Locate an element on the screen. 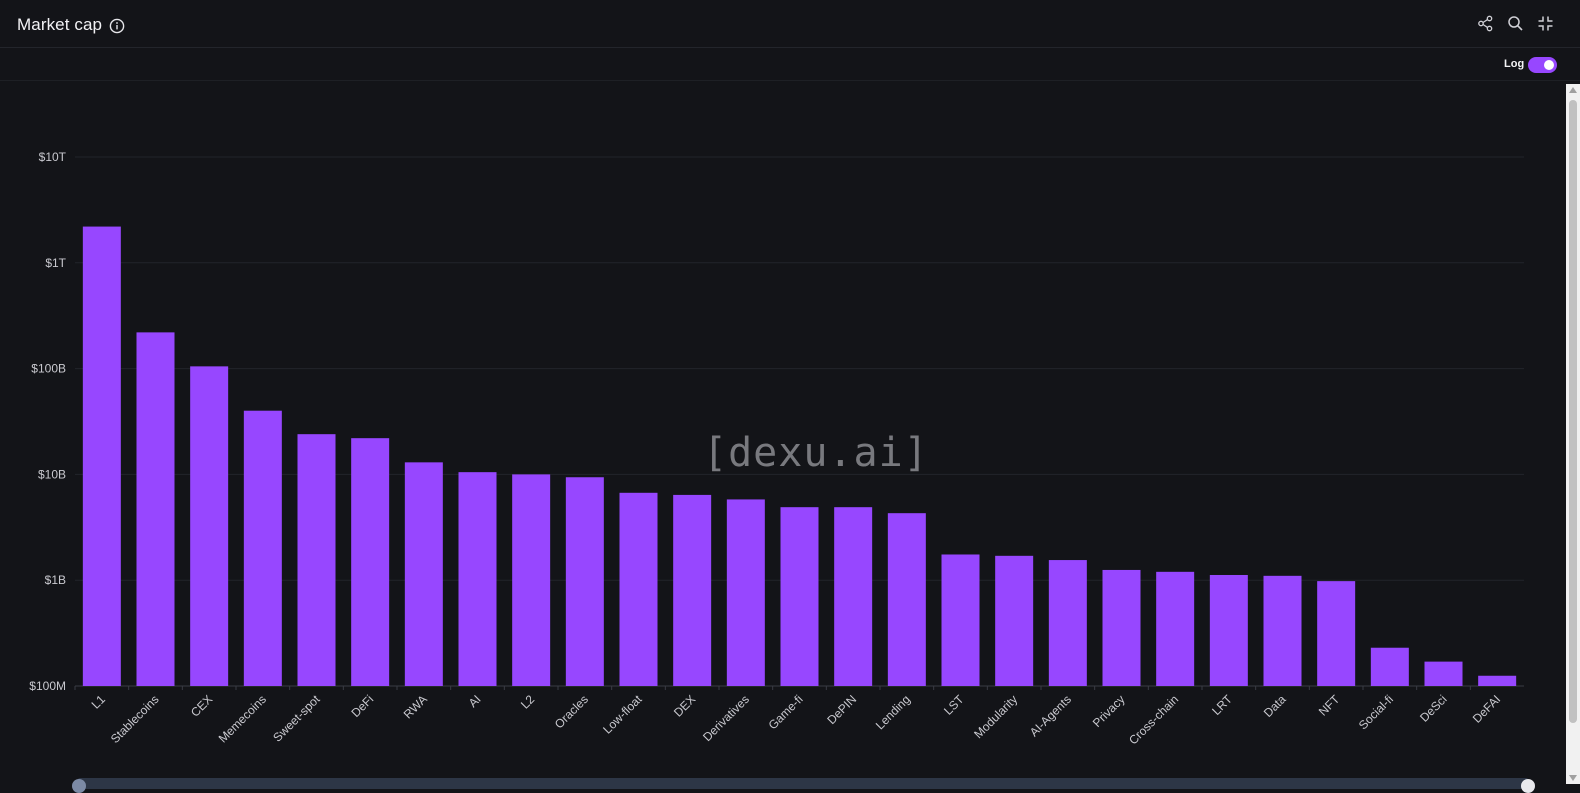 The image size is (1580, 793). scroll-down-arrow is located at coordinates (1573, 778).